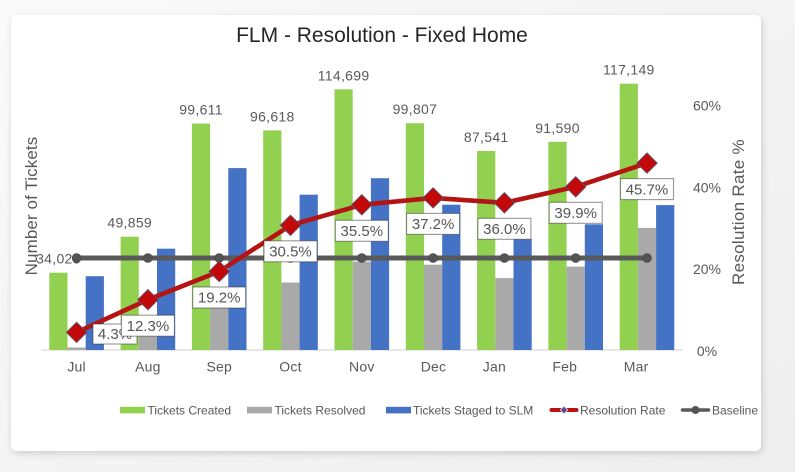 This screenshot has width=795, height=472. Describe the element at coordinates (575, 213) in the screenshot. I see `svg-text: 39.9%` at that location.